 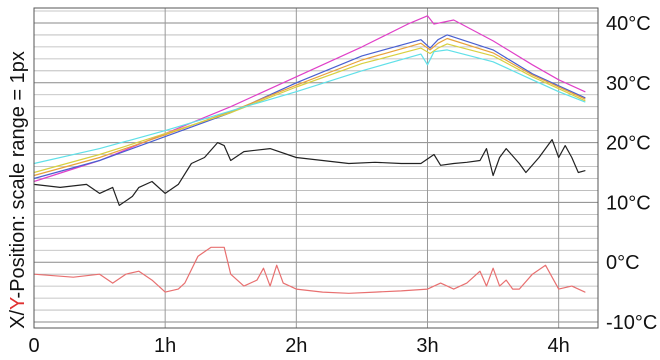 I want to click on y-axis-ticks: 40°C 30°C 20°C 10°C 0°C -10°C, so click(x=631, y=173).